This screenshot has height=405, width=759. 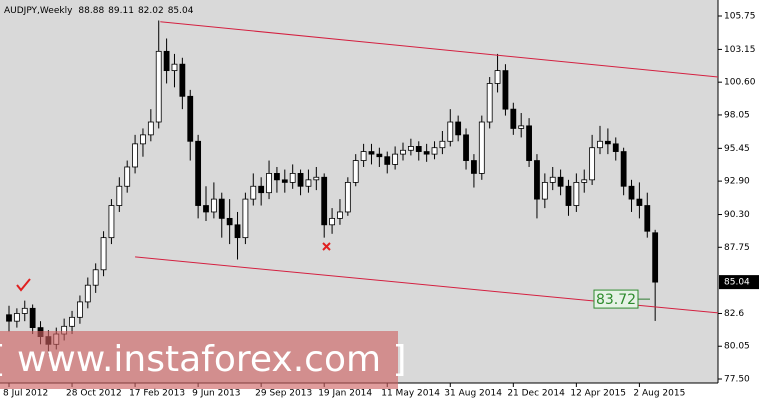 I want to click on price-tag, so click(x=739, y=282).